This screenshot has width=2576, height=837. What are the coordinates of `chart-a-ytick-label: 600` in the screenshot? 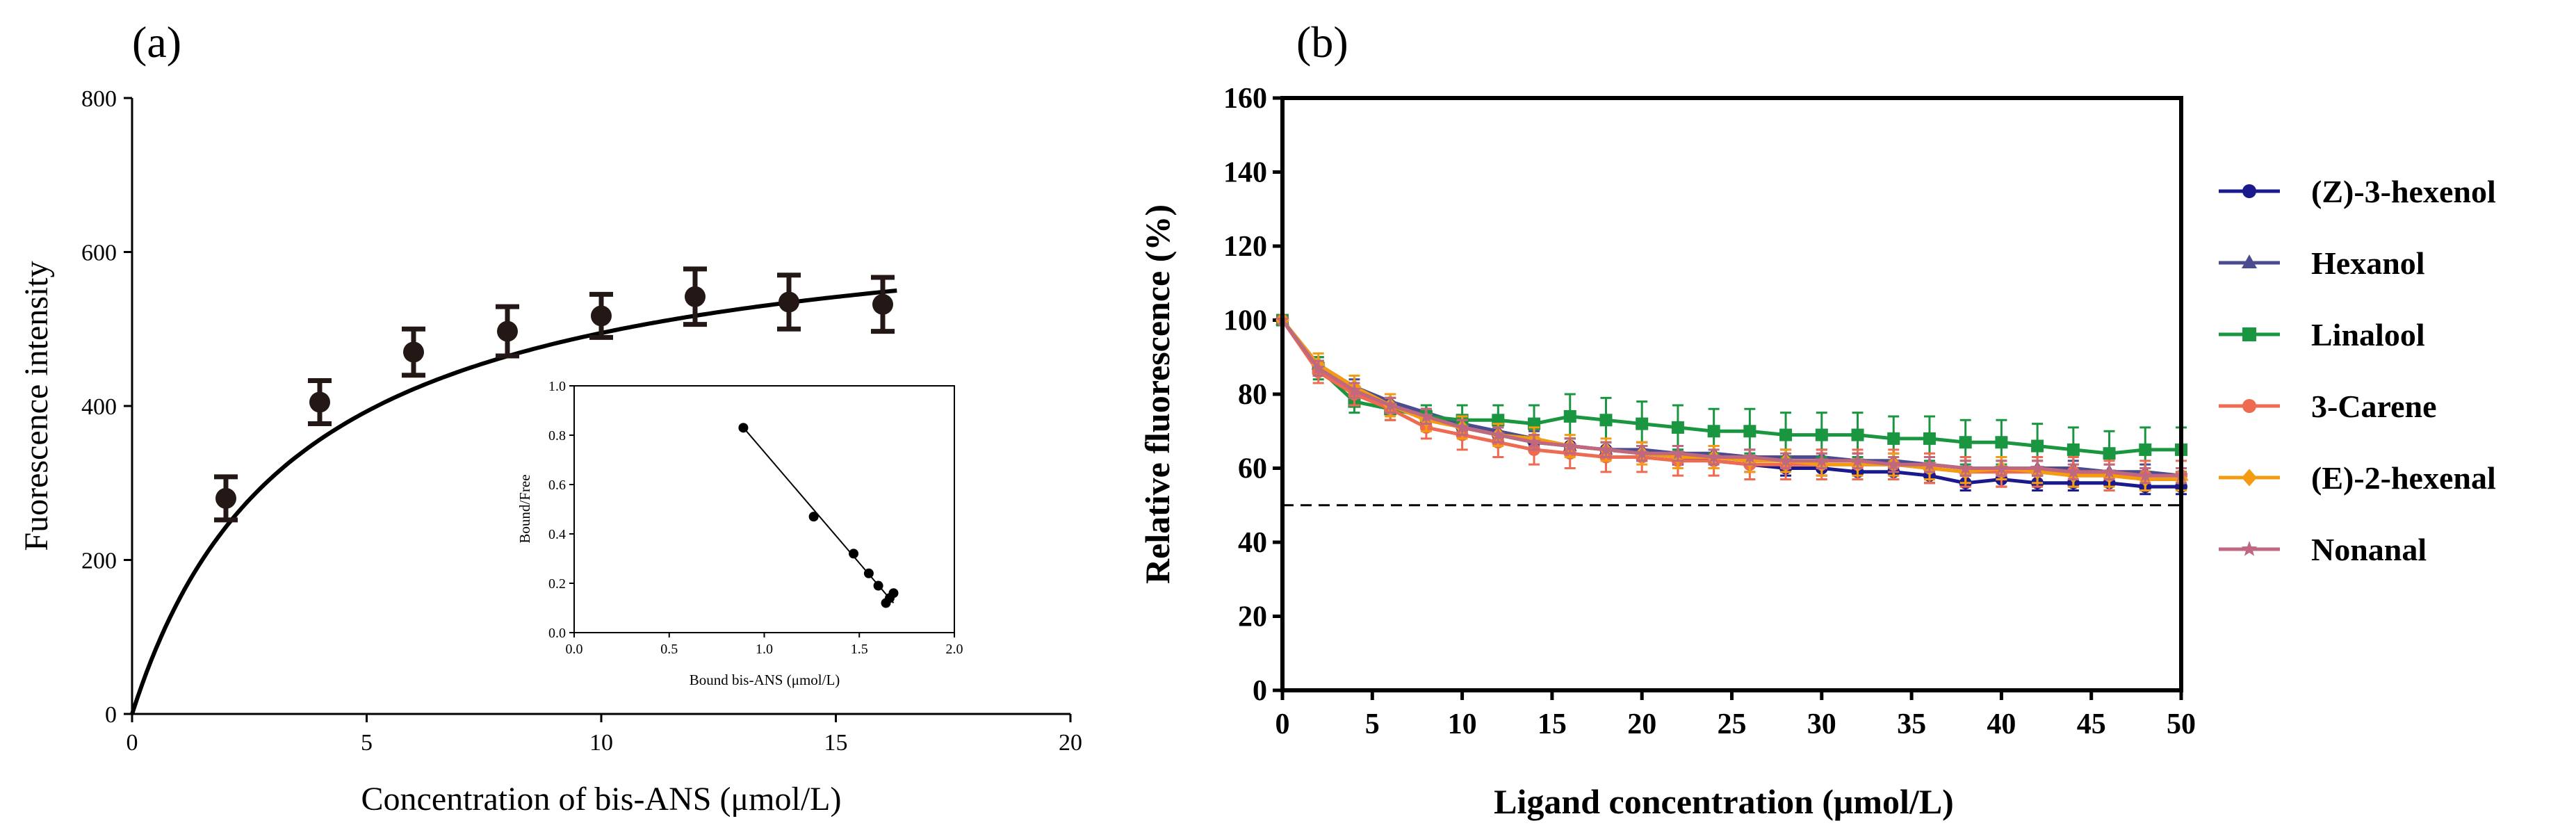 It's located at (99, 254).